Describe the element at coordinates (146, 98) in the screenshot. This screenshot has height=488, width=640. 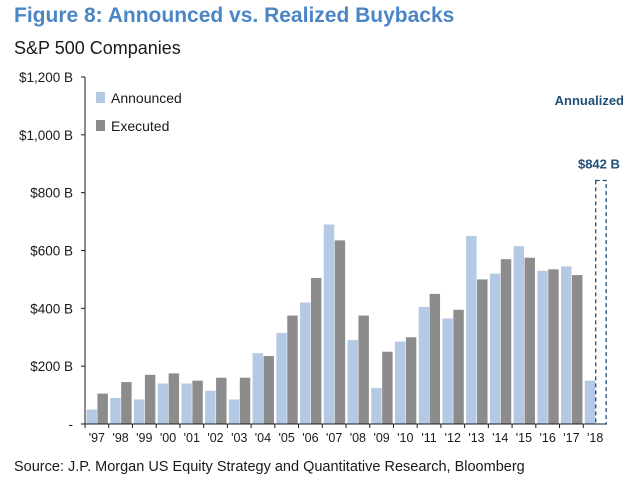
I see `legend-label-announced: Announced` at that location.